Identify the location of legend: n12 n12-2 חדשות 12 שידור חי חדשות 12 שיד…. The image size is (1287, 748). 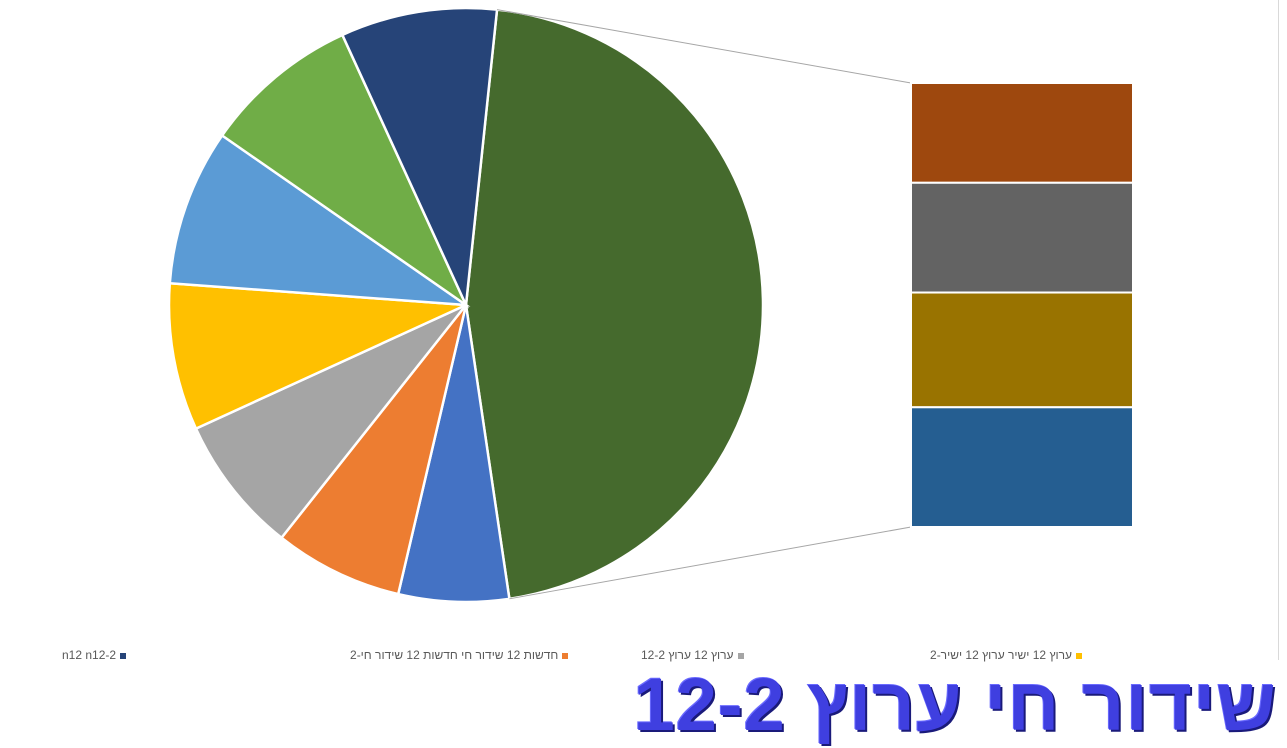
(643, 656).